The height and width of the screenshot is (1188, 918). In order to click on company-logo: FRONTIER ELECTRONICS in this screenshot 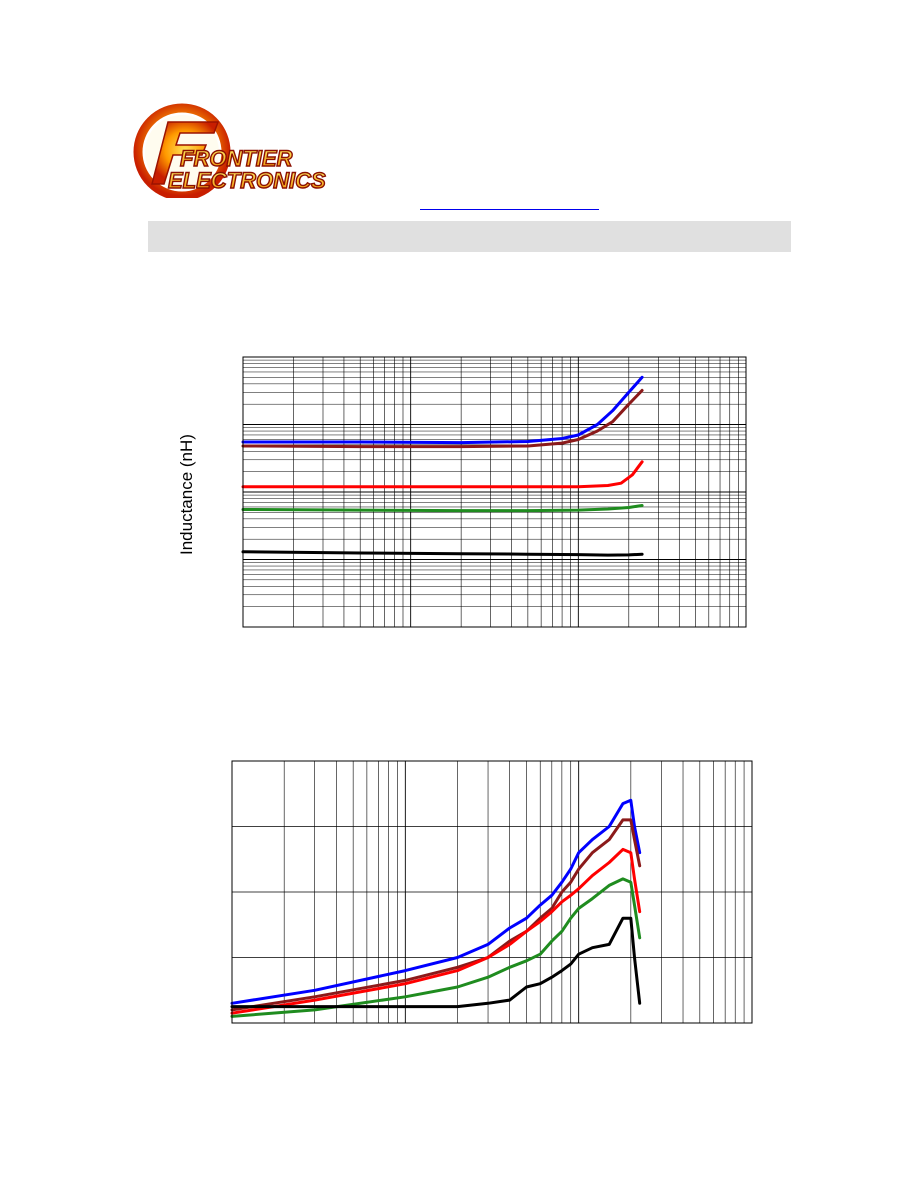, I will do `click(230, 150)`.